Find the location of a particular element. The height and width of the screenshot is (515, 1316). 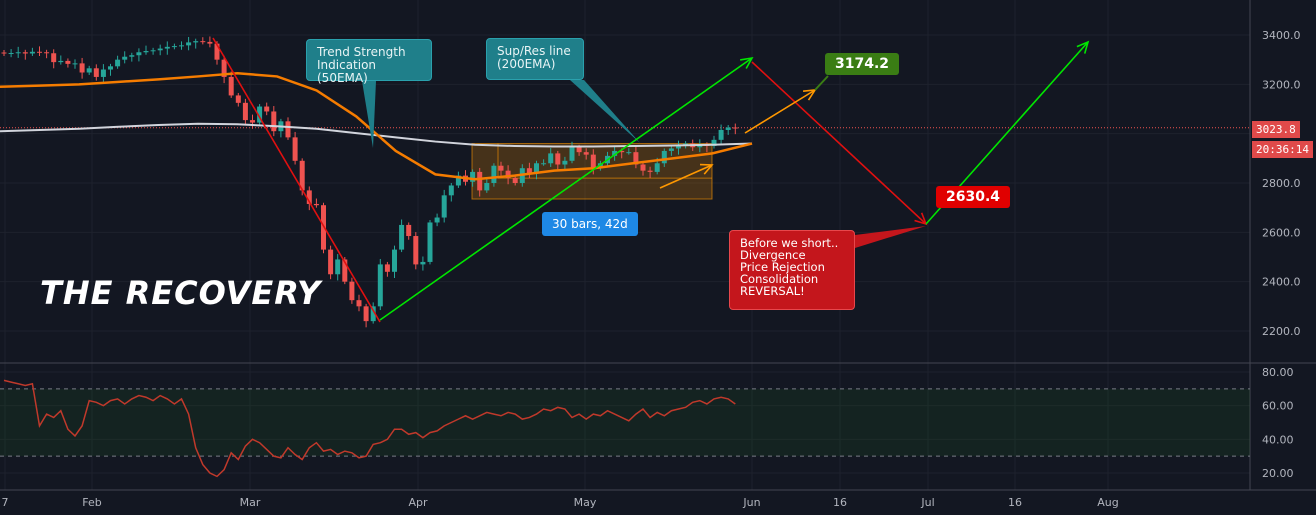

short-note-pointer is located at coordinates (890, 237).